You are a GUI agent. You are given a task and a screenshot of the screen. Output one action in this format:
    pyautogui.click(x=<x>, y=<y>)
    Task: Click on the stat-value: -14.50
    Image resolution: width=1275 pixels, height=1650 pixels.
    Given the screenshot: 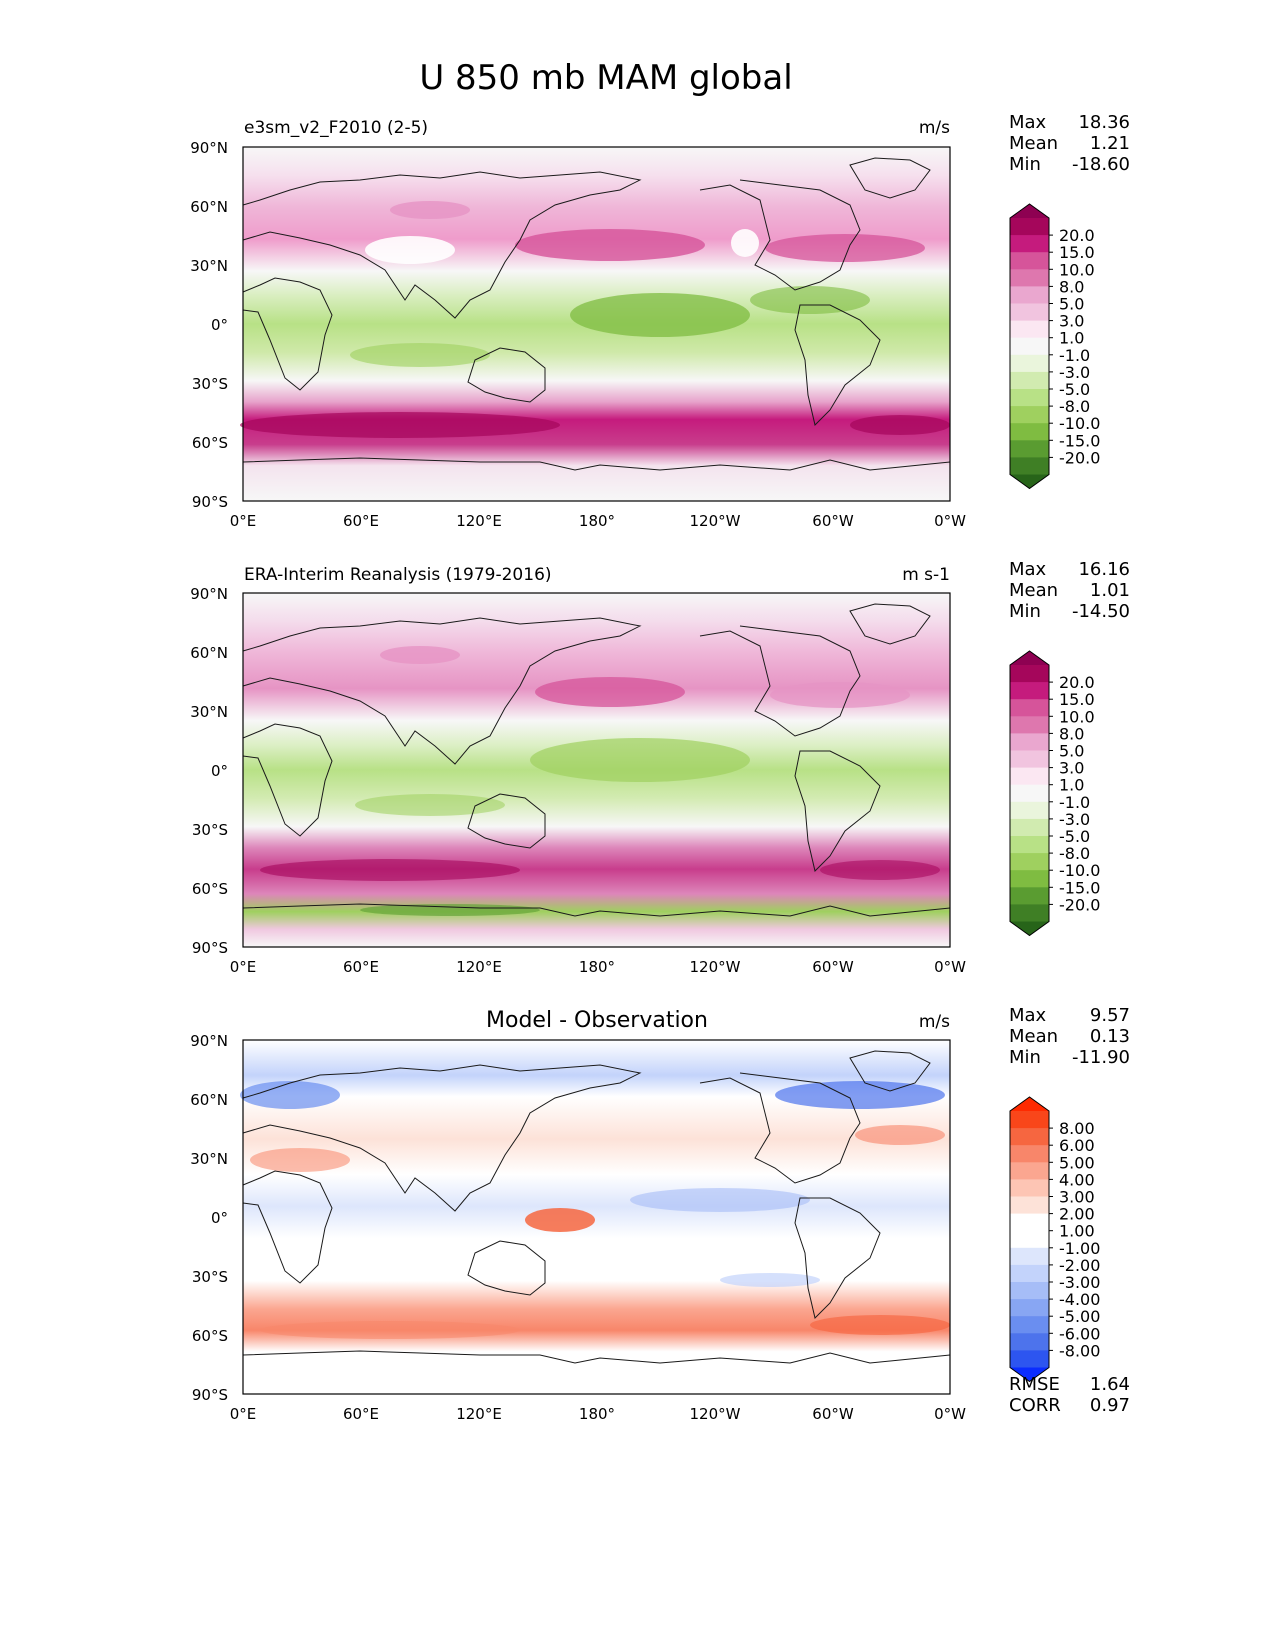 What is the action you would take?
    pyautogui.click(x=1101, y=611)
    